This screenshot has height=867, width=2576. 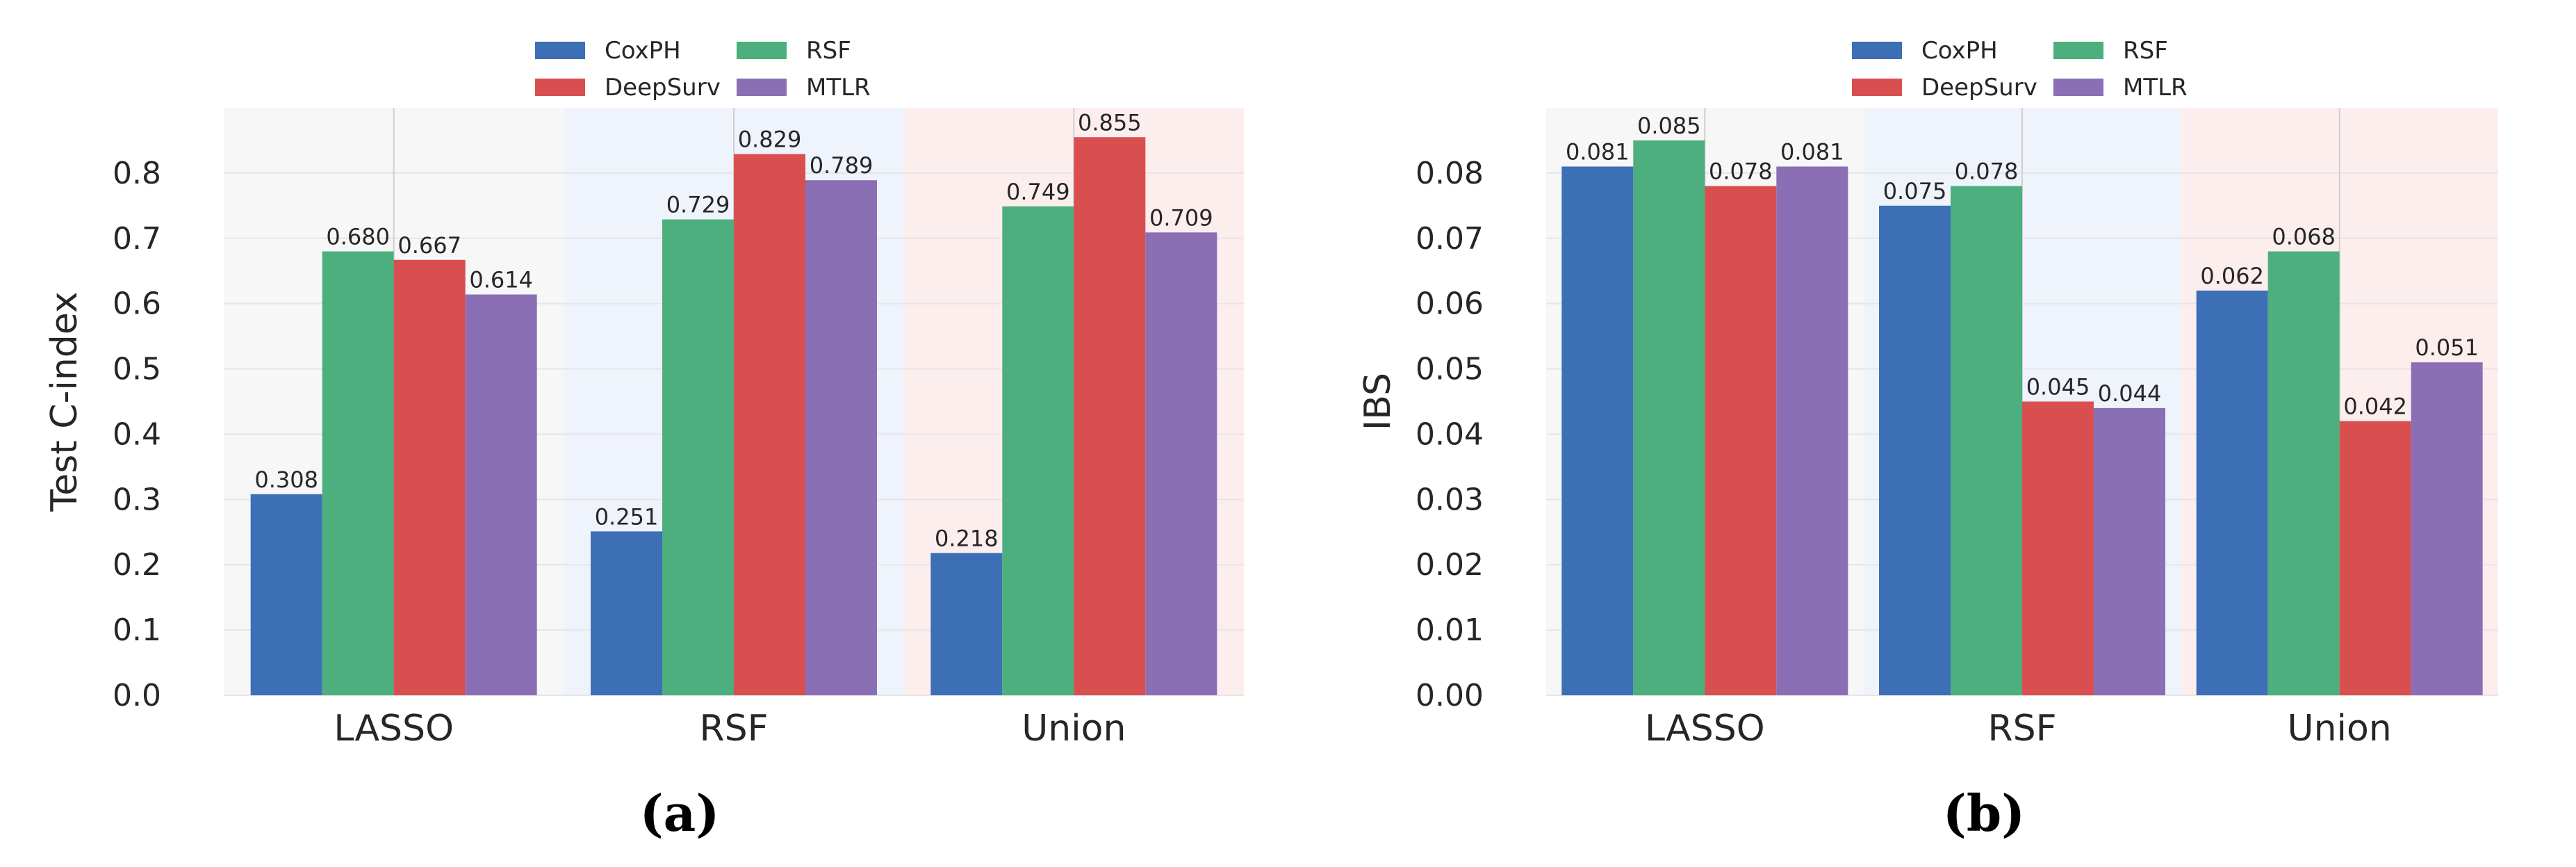 What do you see at coordinates (1450, 565) in the screenshot?
I see `y-tick-label: 0.02` at bounding box center [1450, 565].